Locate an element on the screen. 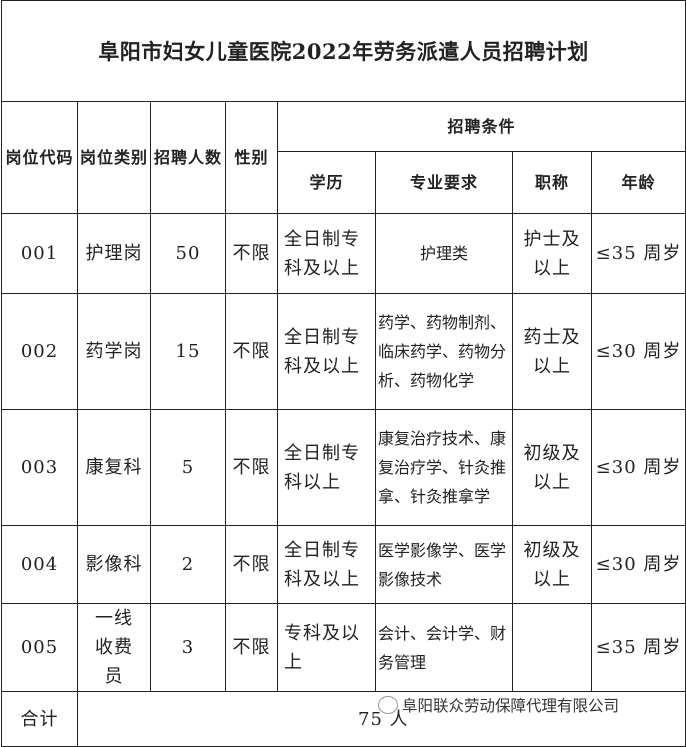 The height and width of the screenshot is (747, 686). header-age: 年龄 is located at coordinates (638, 182).